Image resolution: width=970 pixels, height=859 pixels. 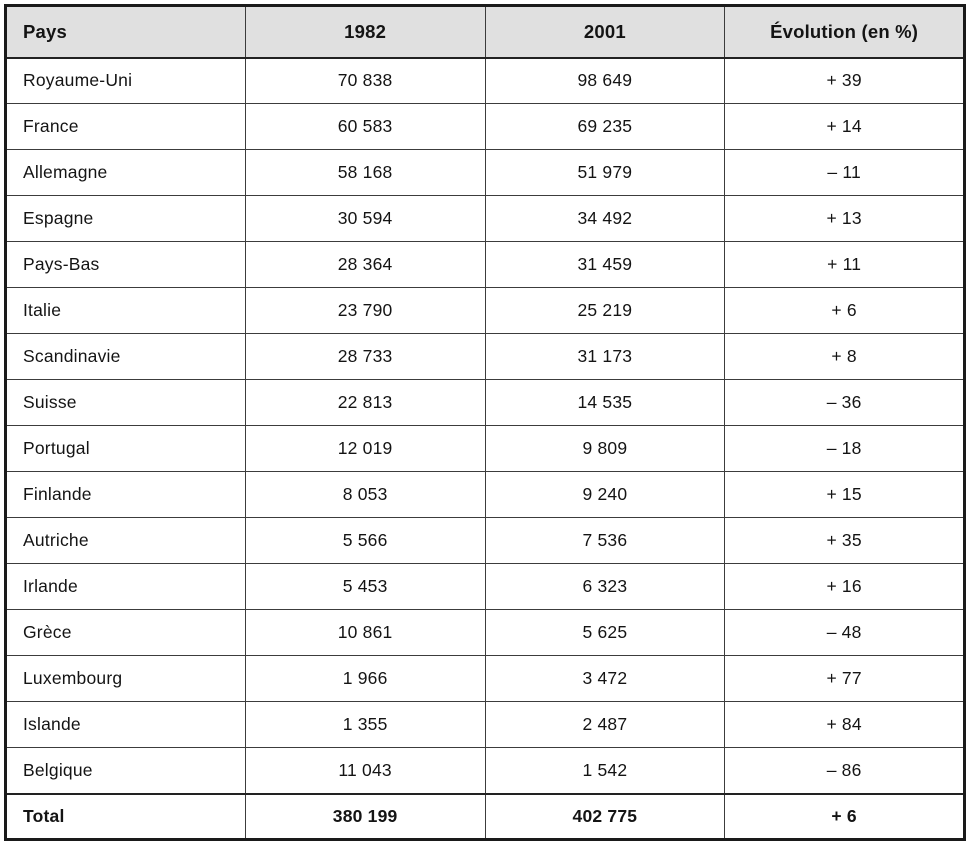 I want to click on value-1982-cell: 1 355, so click(x=365, y=724).